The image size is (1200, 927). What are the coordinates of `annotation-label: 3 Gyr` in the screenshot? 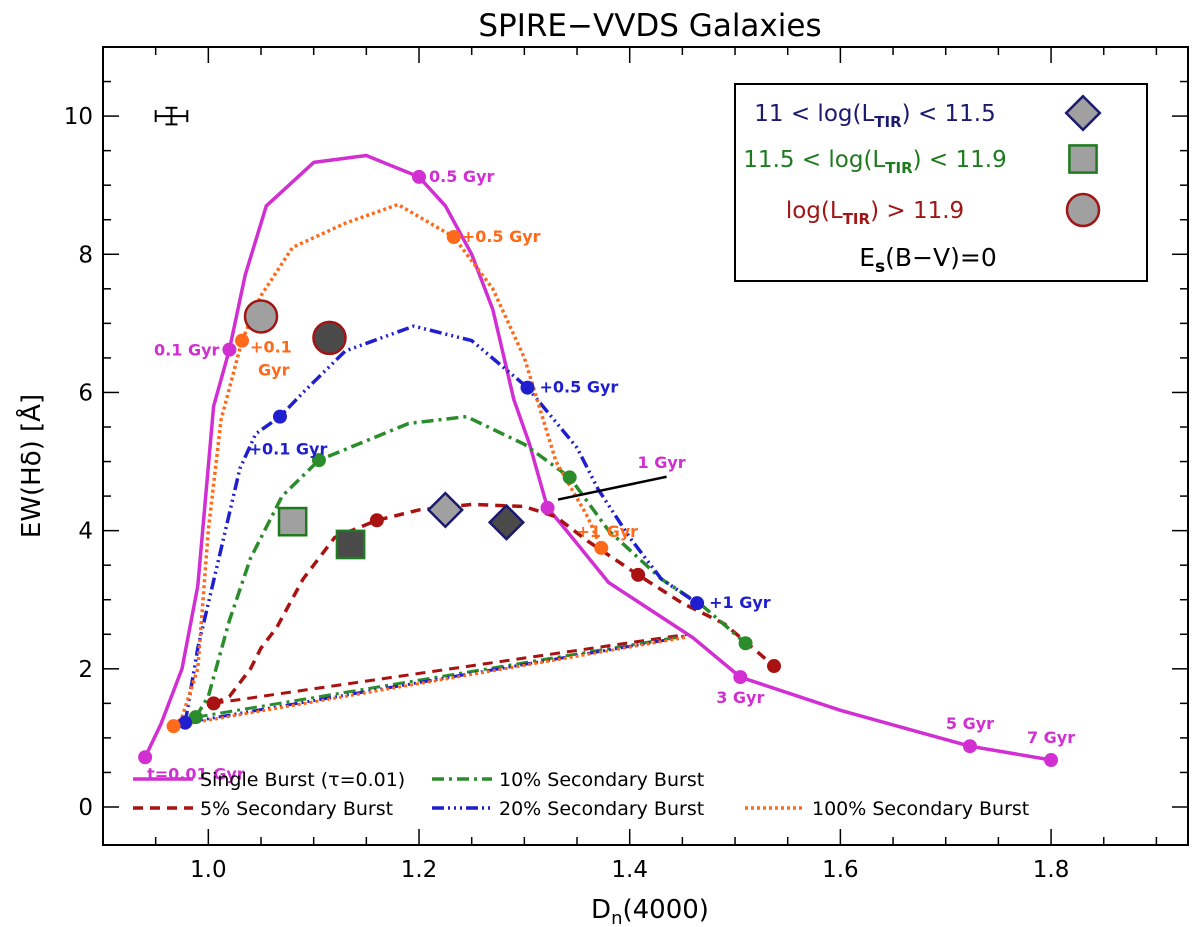 It's located at (740, 697).